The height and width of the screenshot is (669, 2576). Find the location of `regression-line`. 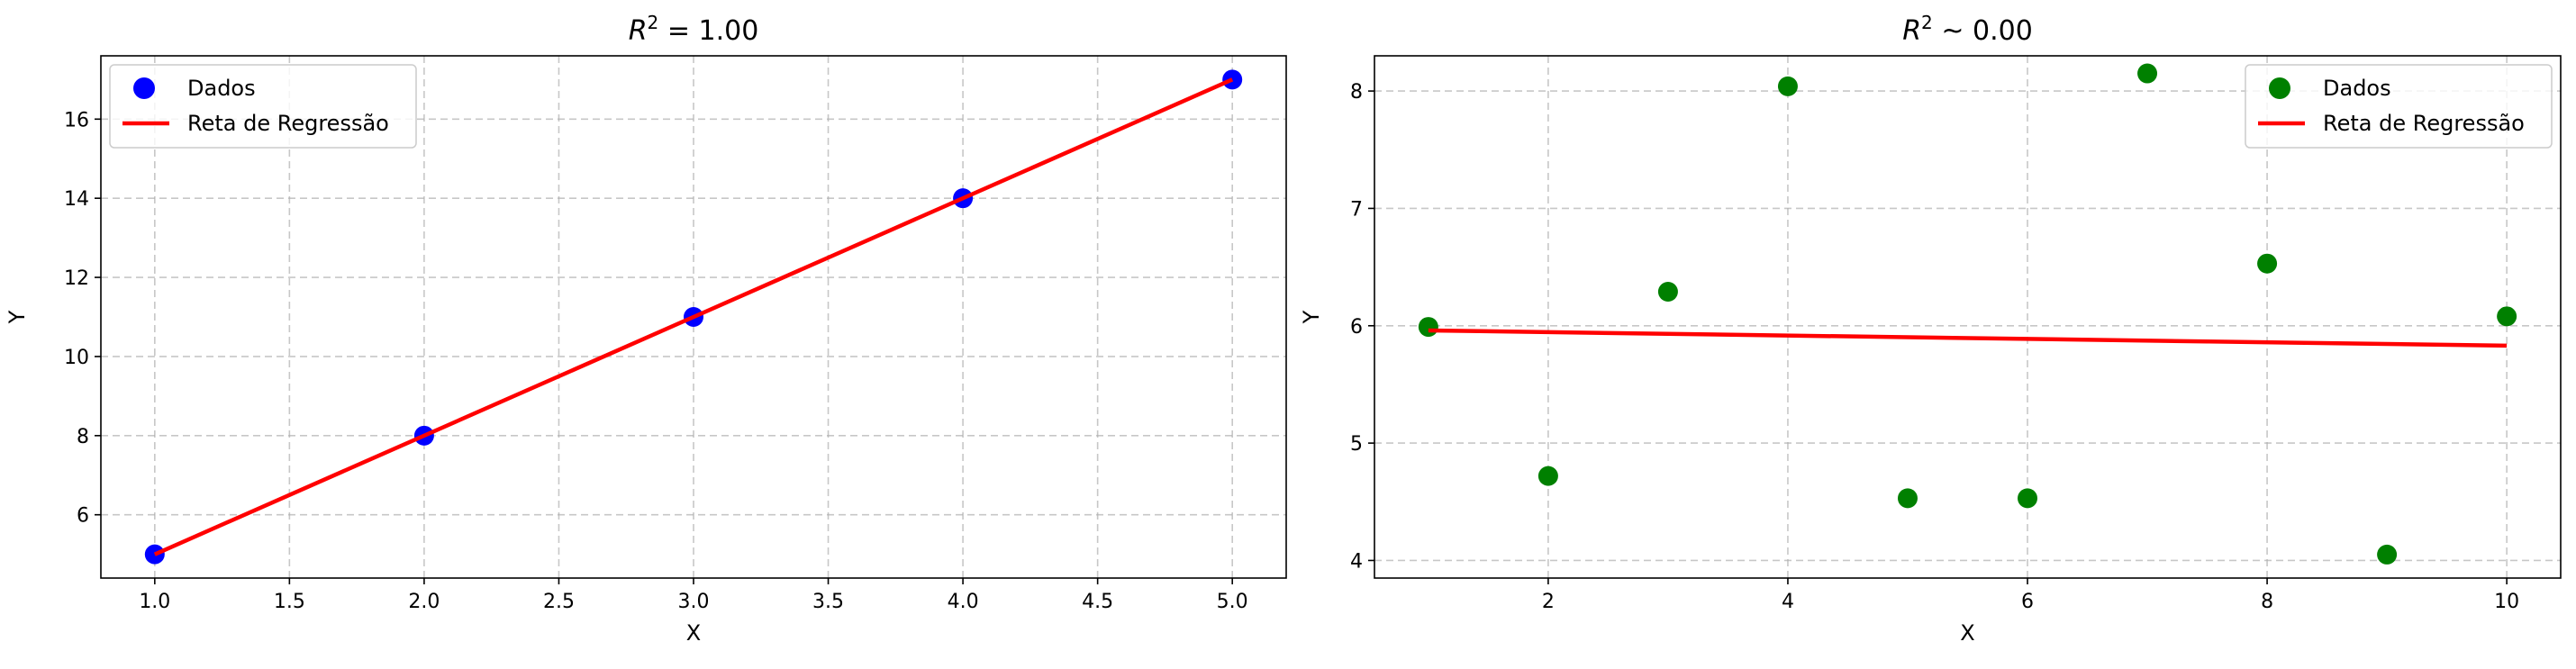

regression-line is located at coordinates (1968, 338).